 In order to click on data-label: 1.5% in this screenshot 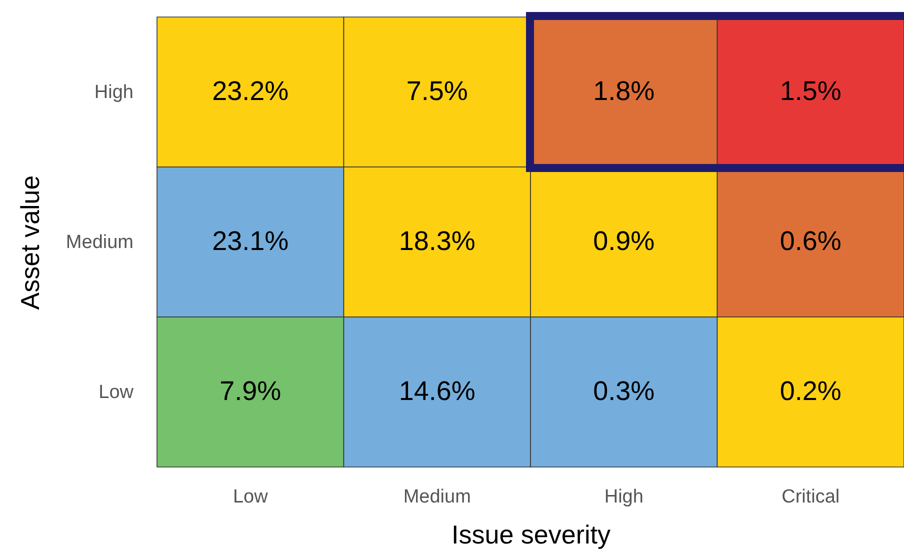, I will do `click(811, 91)`.